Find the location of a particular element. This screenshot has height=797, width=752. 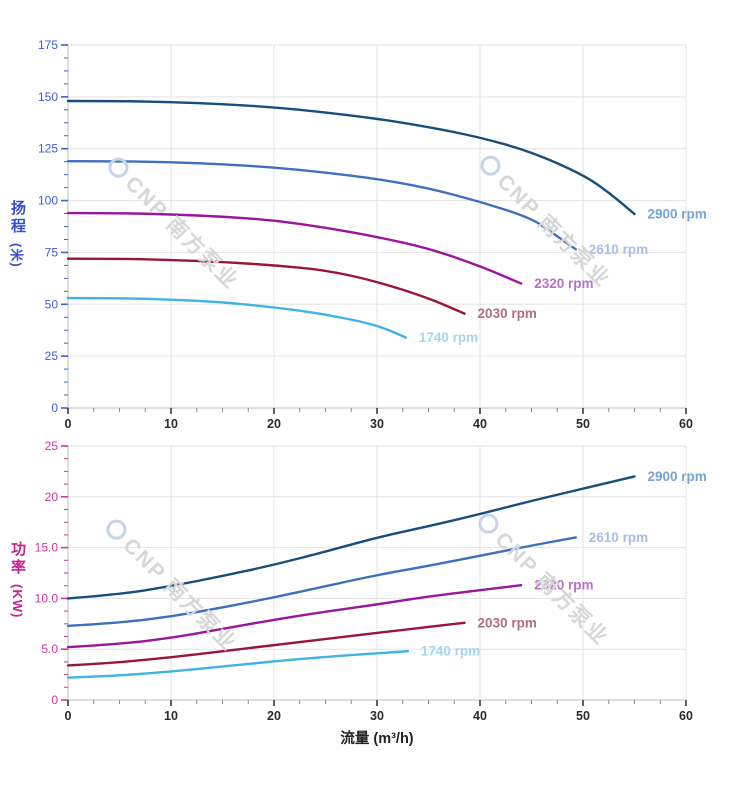

power-axis-title: 功率 (KW) is located at coordinates (17, 579).